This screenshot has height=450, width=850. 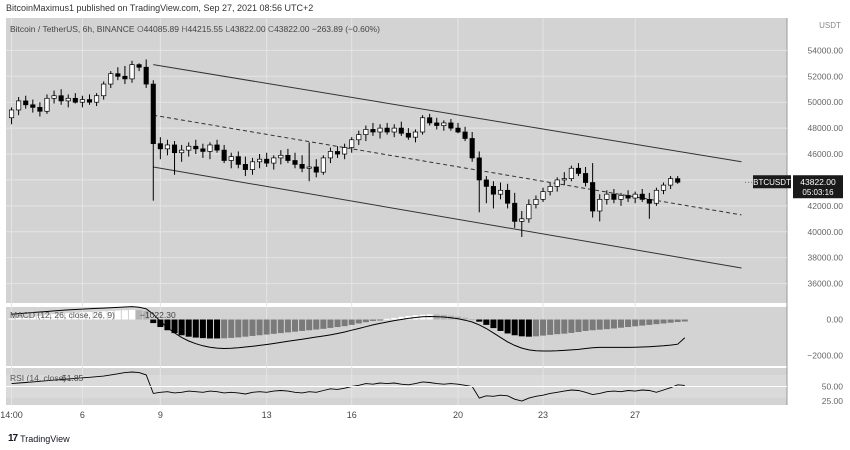 What do you see at coordinates (39, 438) in the screenshot?
I see `footer: 17 TradingView` at bounding box center [39, 438].